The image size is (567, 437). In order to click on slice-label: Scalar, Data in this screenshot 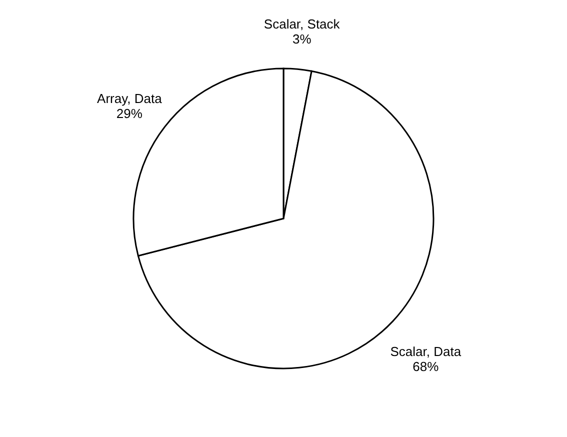, I will do `click(426, 351)`.